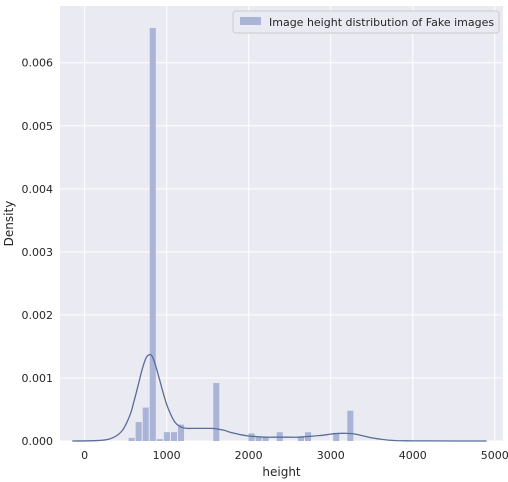 This screenshot has width=508, height=482. I want to click on legend-swatch, so click(250, 21).